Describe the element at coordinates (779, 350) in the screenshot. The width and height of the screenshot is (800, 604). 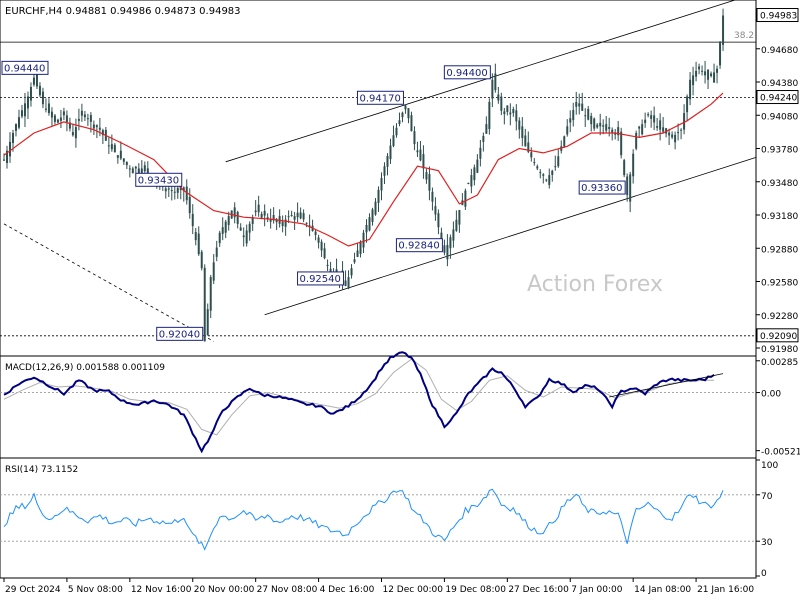
I see `y-tick-label: 0.91980` at that location.